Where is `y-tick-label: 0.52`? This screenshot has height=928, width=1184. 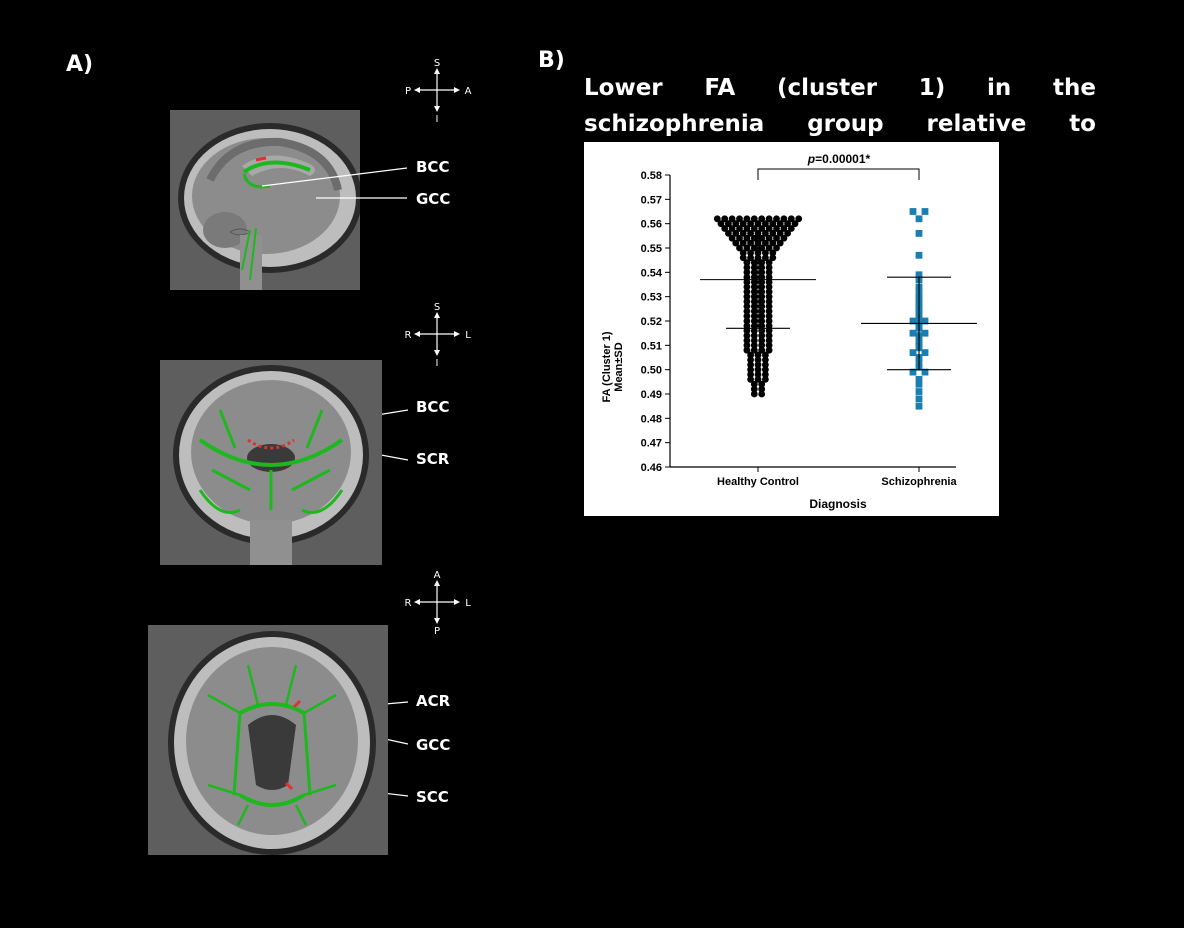
y-tick-label: 0.52 is located at coordinates (651, 322).